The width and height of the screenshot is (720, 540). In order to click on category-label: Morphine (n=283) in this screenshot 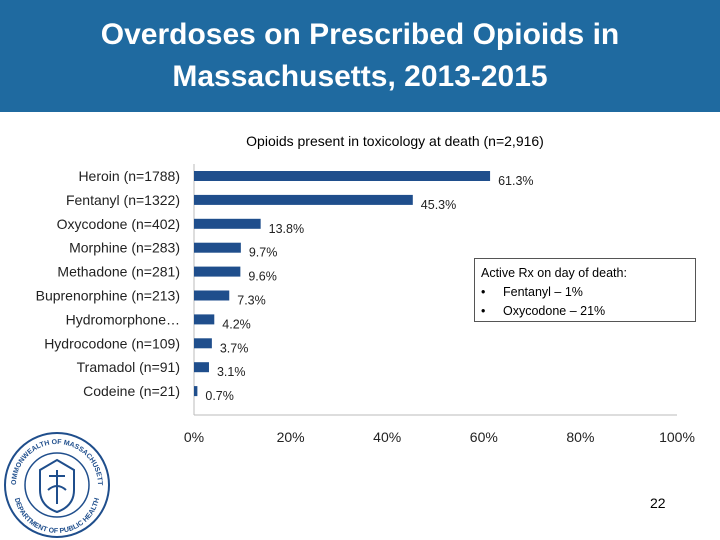, I will do `click(124, 248)`.